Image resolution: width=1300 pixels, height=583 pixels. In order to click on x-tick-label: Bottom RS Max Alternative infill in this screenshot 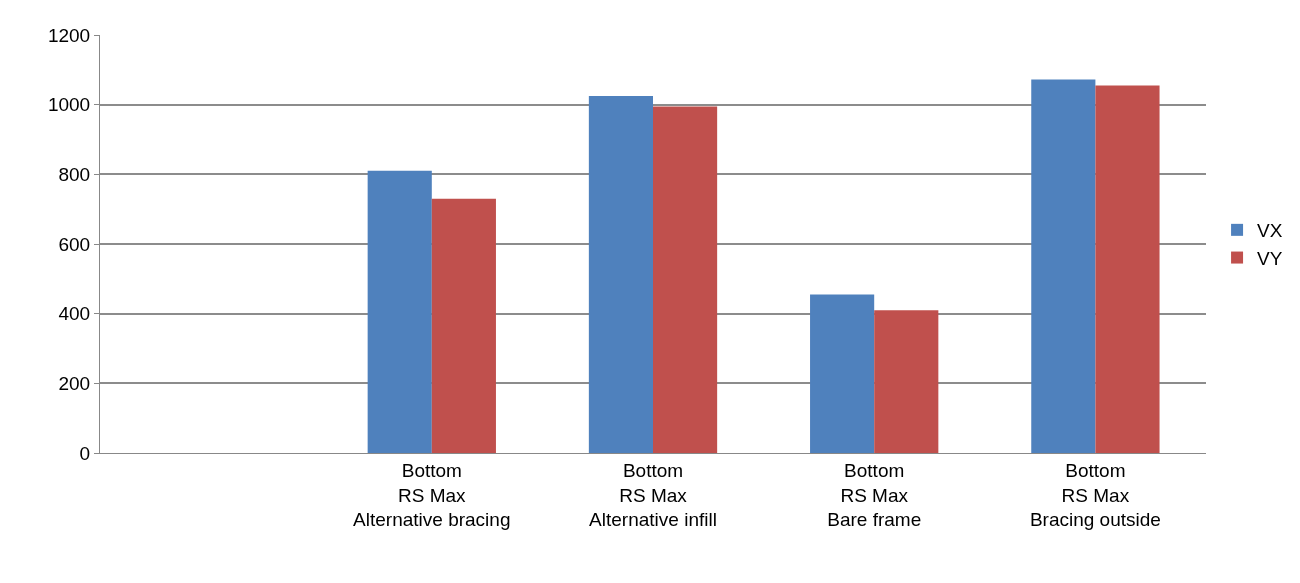, I will do `click(653, 495)`.